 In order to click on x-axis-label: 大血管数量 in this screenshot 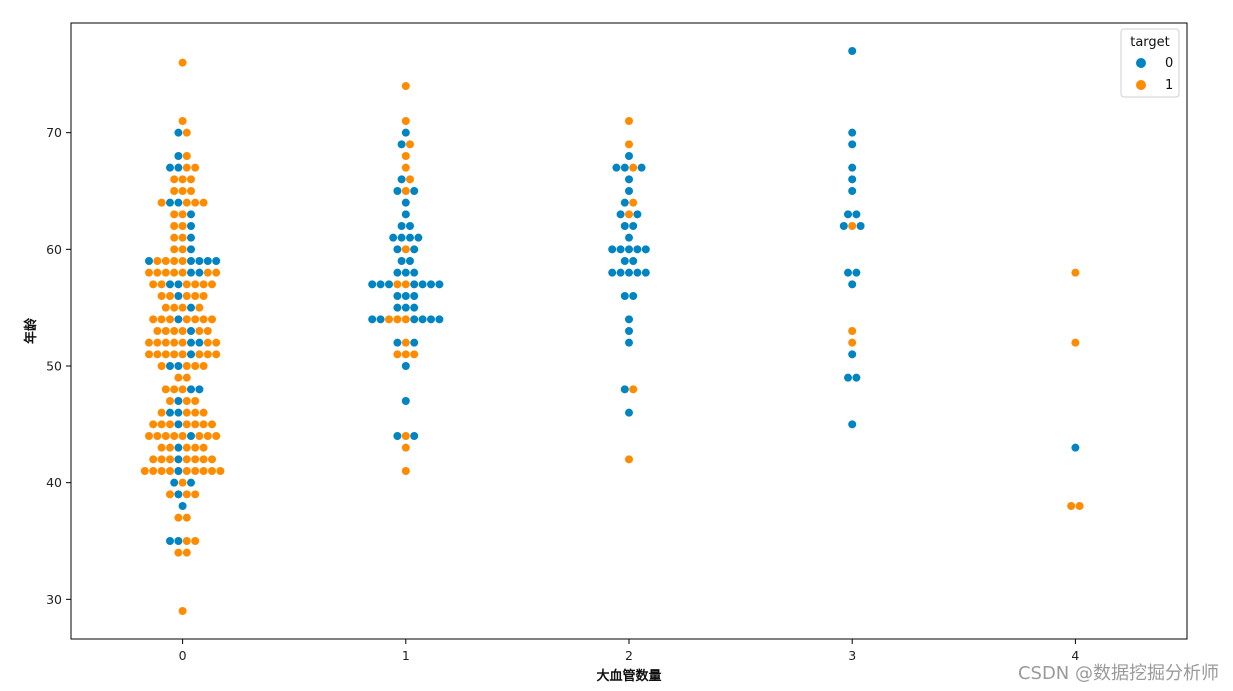, I will do `click(628, 676)`.